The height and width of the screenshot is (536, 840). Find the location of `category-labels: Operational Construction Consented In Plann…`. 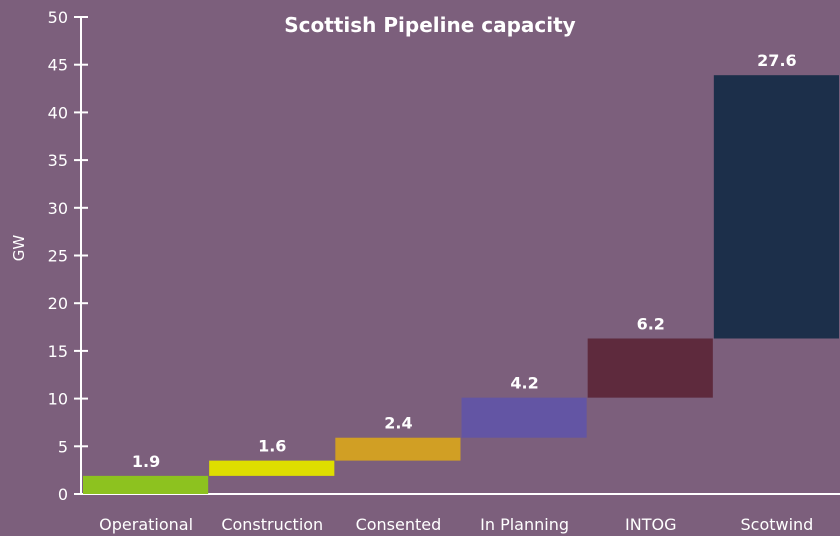

category-labels: Operational Construction Consented In Plann… is located at coordinates (456, 524).